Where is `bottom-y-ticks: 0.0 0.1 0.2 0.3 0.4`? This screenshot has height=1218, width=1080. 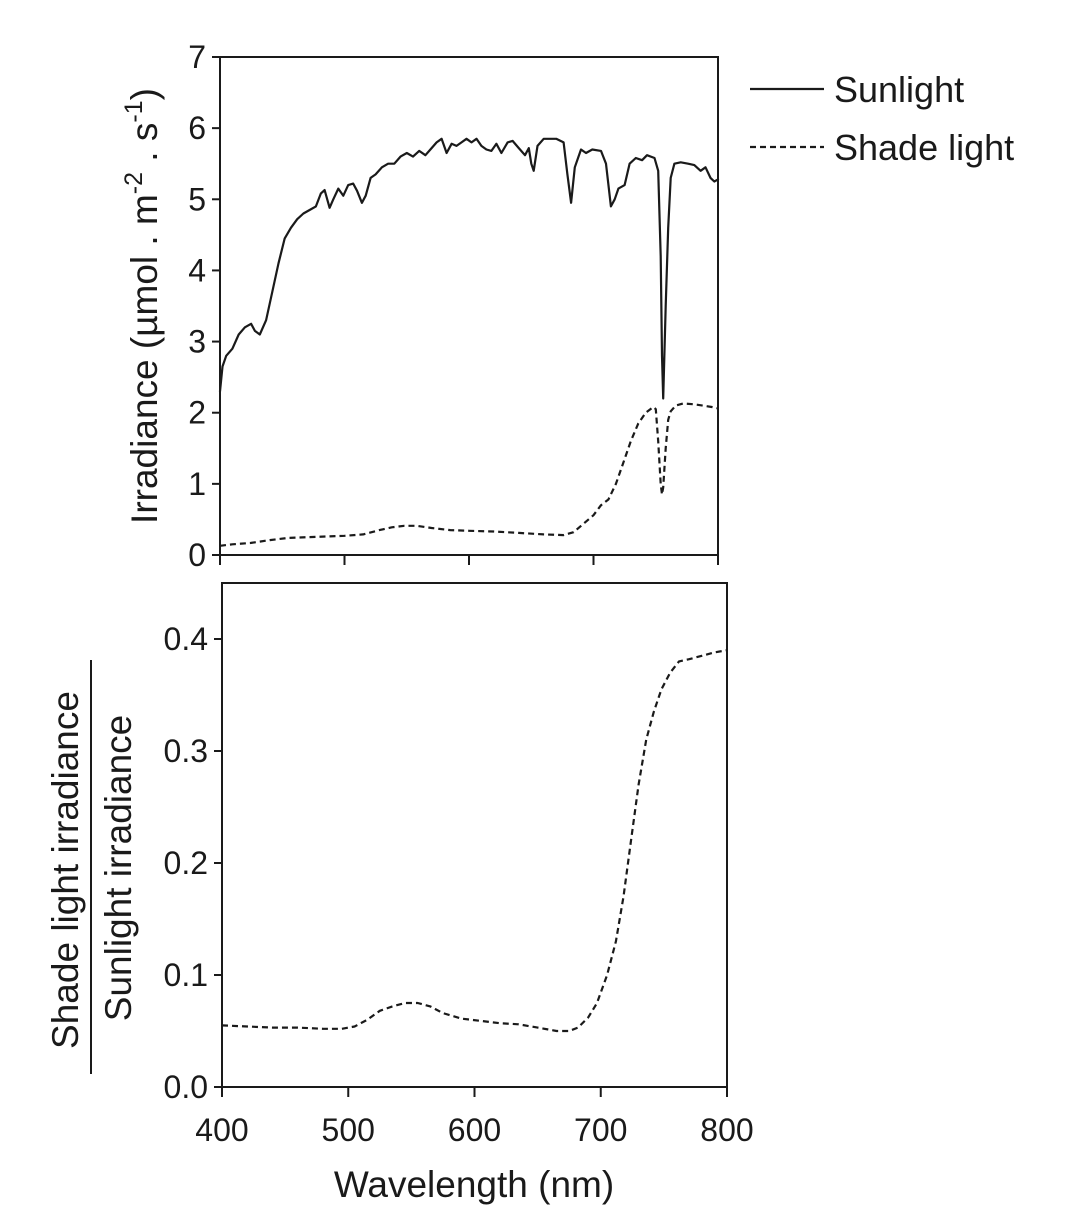
bottom-y-ticks: 0.0 0.1 0.2 0.3 0.4 is located at coordinates (193, 863).